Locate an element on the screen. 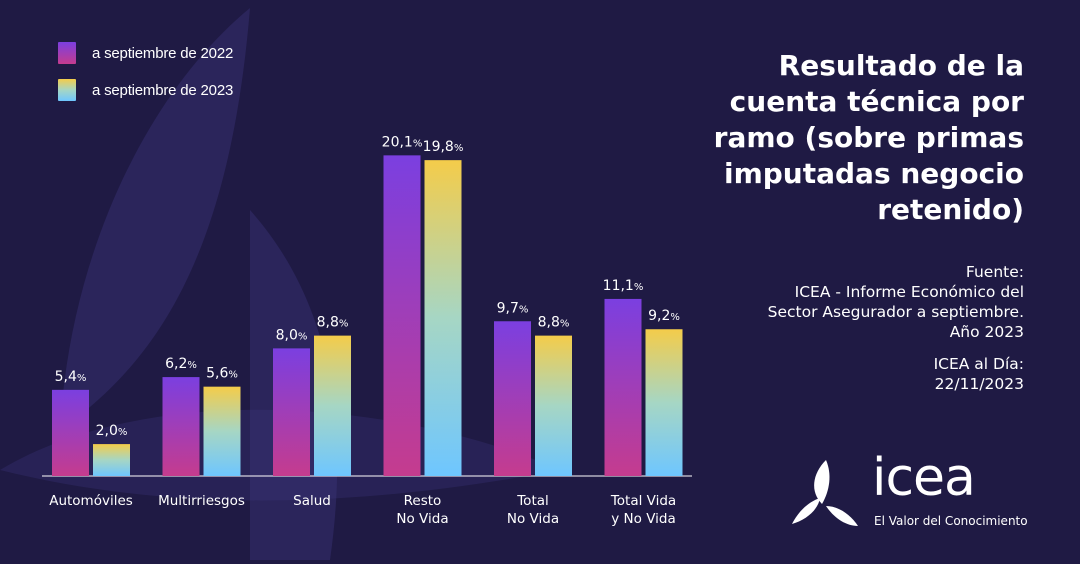 The image size is (1080, 564). legend-item-2023: a septiembre de 2023 is located at coordinates (145, 90).